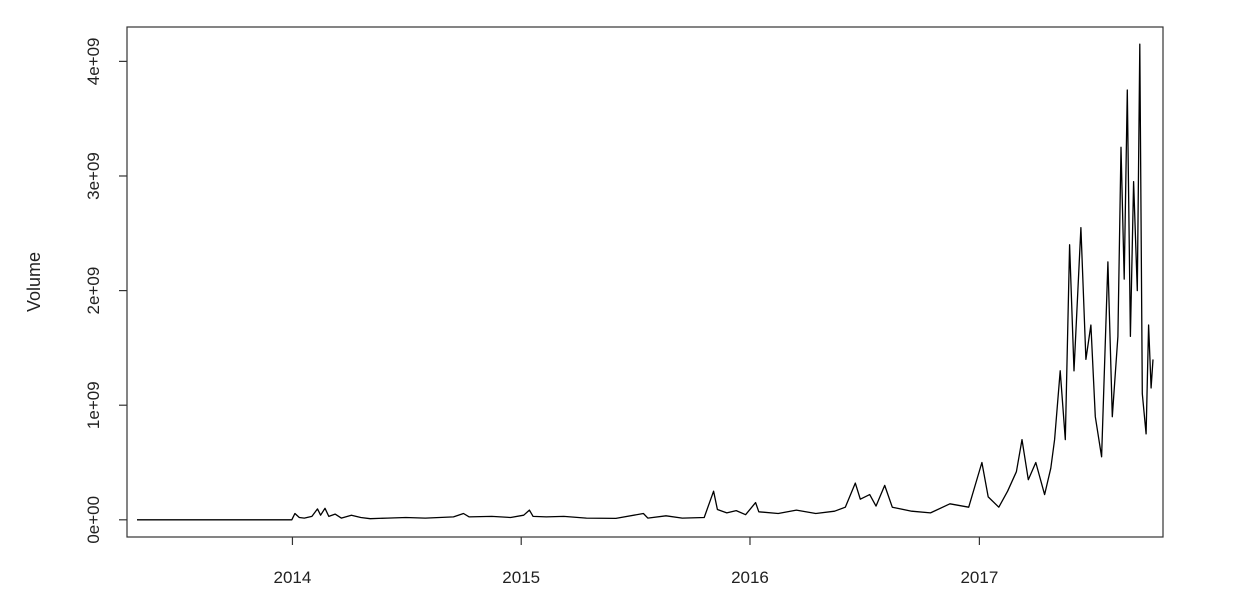 The height and width of the screenshot is (611, 1237). I want to click on y-axis-title: Volume, so click(34, 282).